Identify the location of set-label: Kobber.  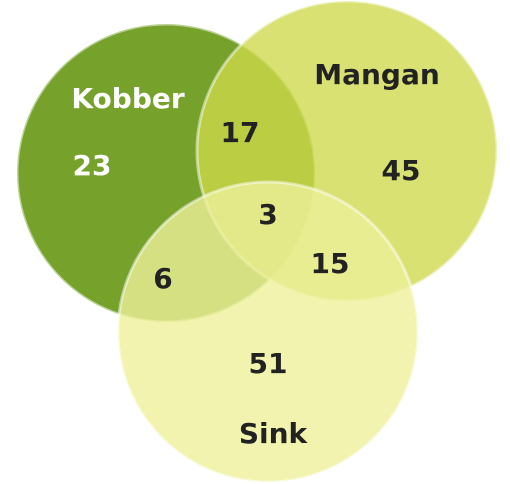
(128, 98).